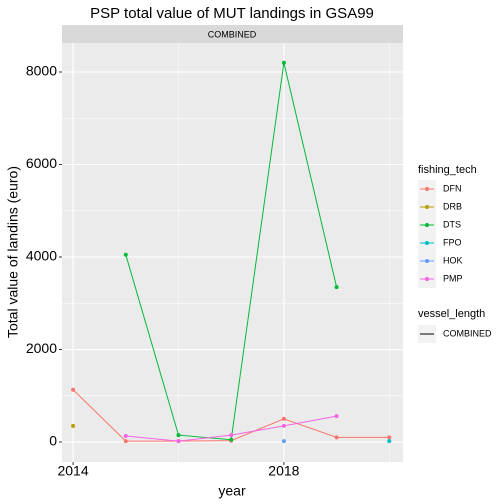  Describe the element at coordinates (72, 471) in the screenshot. I see `x-tick-label: 2014` at that location.